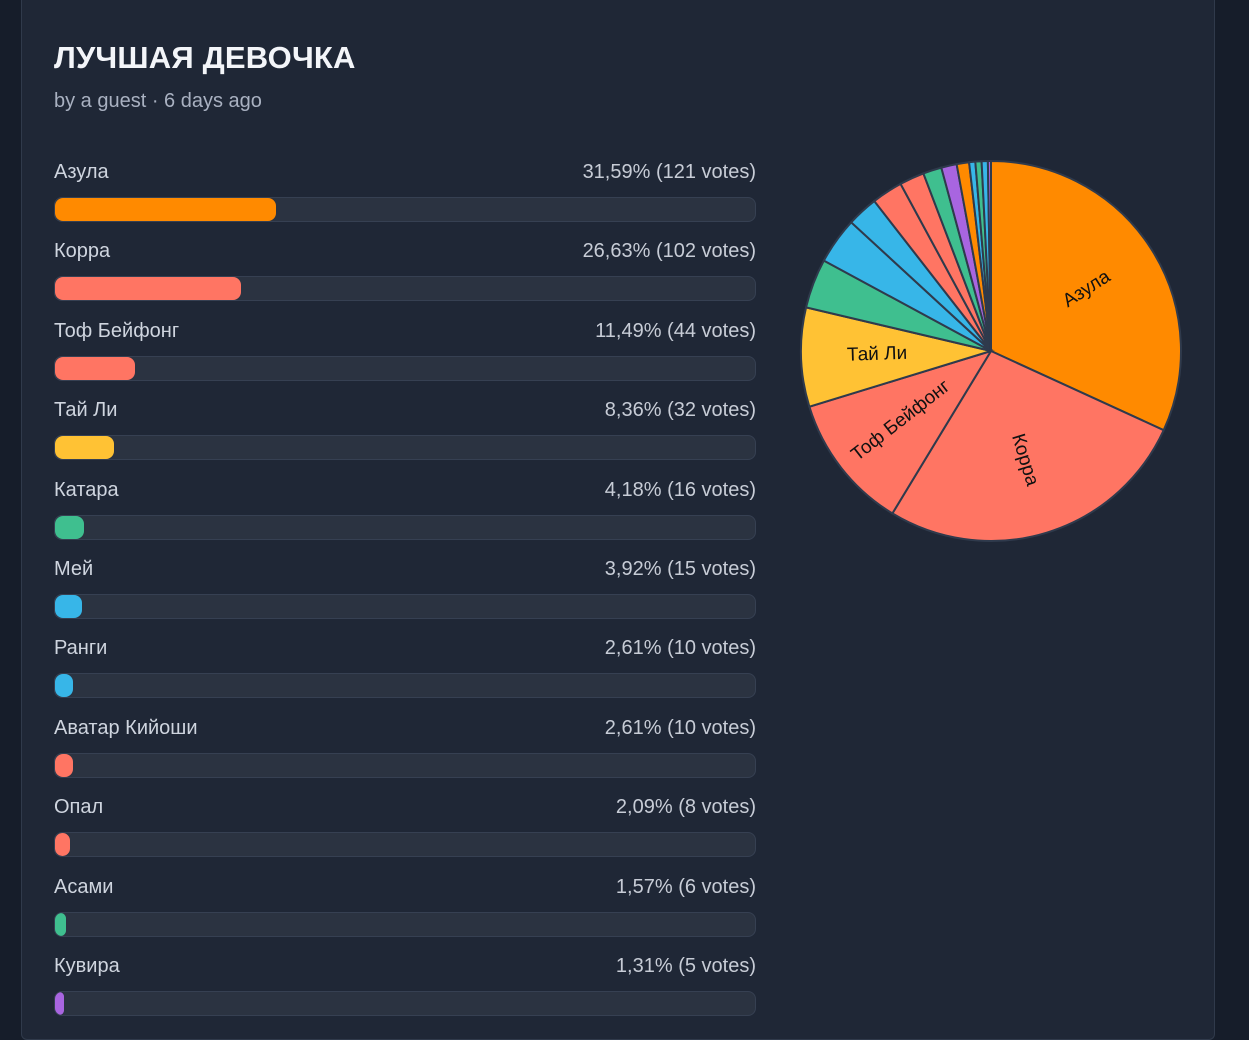  What do you see at coordinates (685, 965) in the screenshot?
I see `option-stat: 1,31% (5 votes)` at bounding box center [685, 965].